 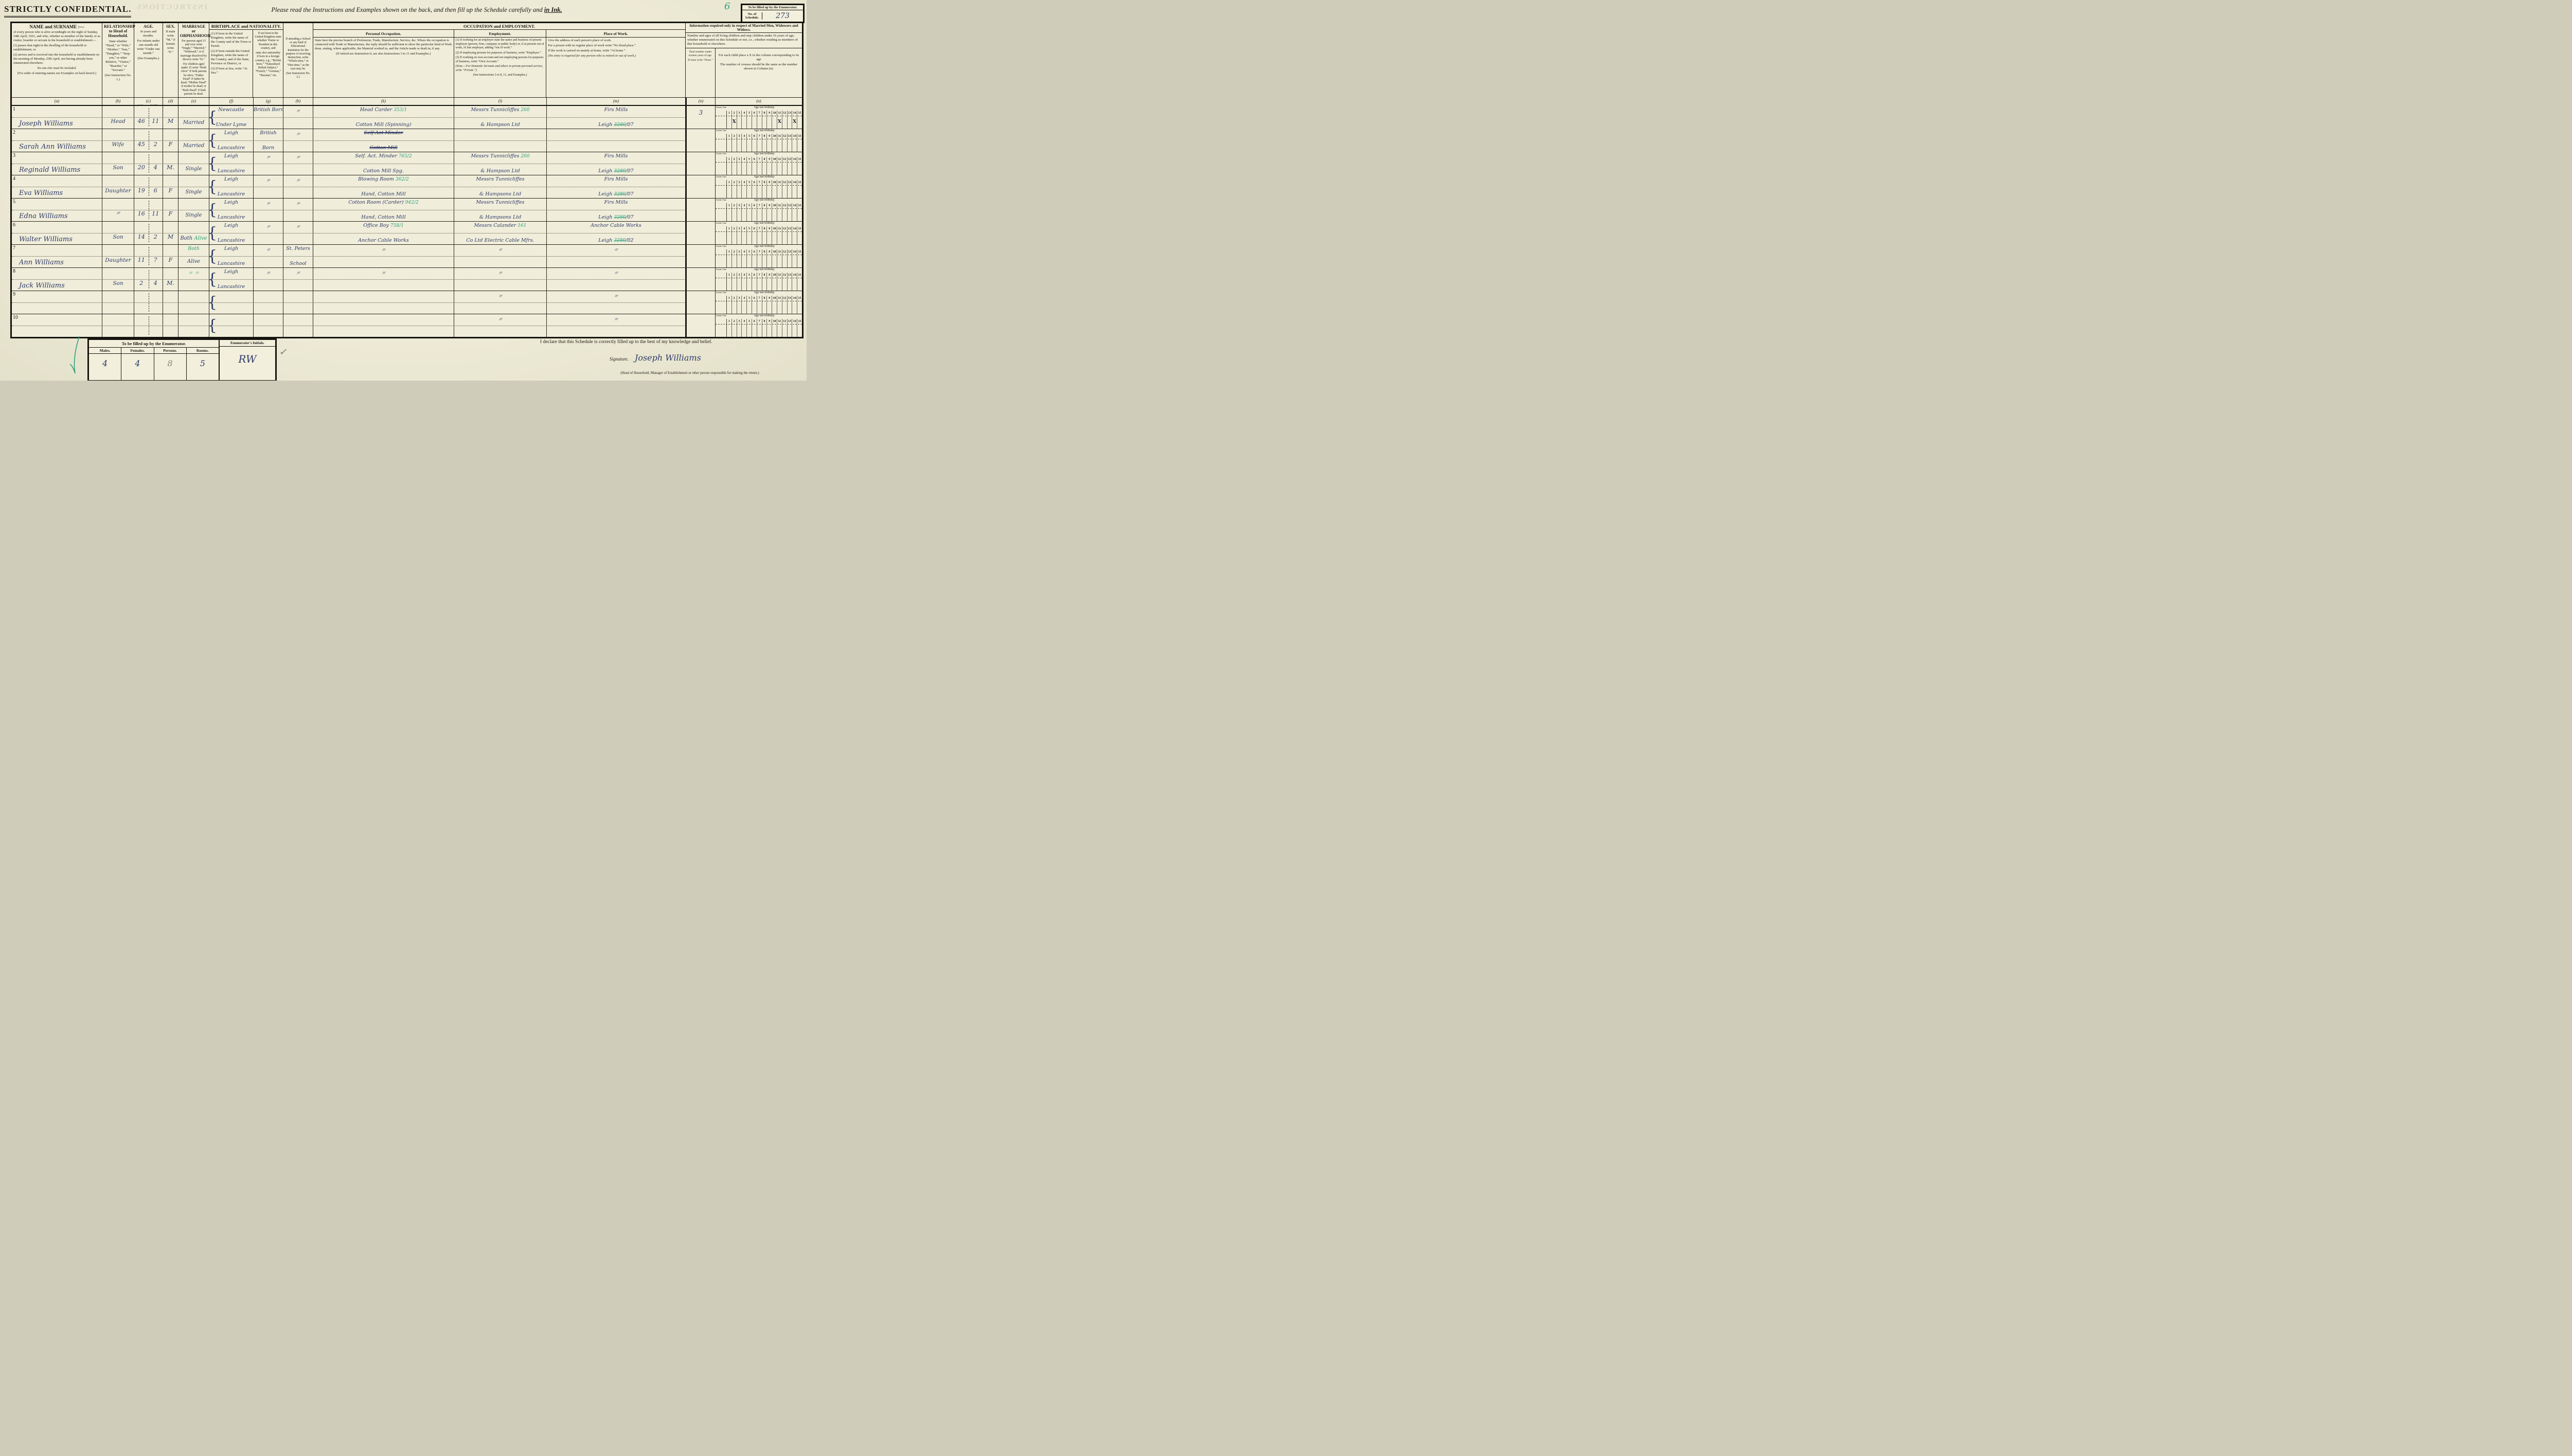 I want to click on place-suffix: /07, so click(x=630, y=194).